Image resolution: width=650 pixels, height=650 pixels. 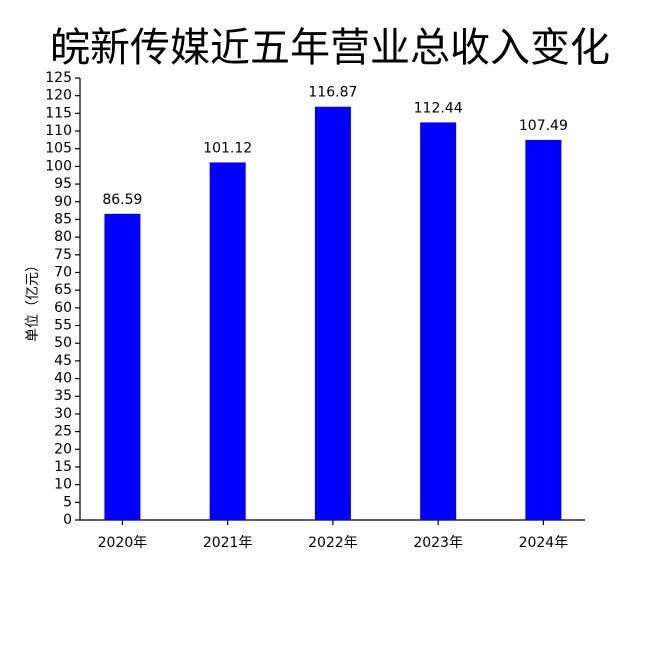 What do you see at coordinates (332, 93) in the screenshot?
I see `data-label: 116.87` at bounding box center [332, 93].